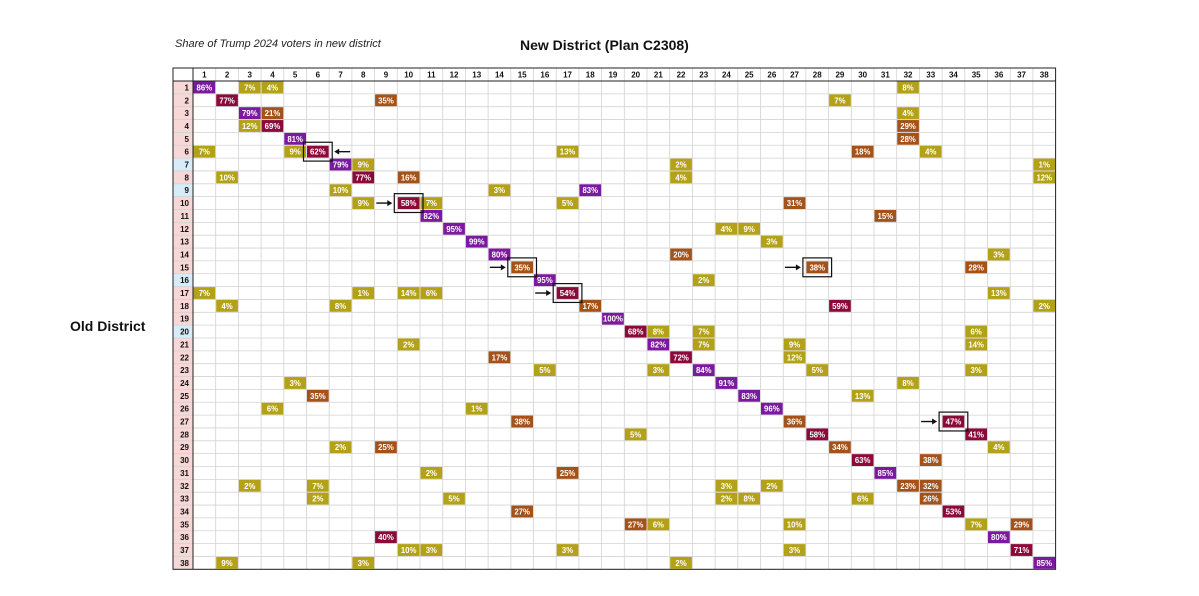  I want to click on cell-value-label: 12%, so click(795, 357).